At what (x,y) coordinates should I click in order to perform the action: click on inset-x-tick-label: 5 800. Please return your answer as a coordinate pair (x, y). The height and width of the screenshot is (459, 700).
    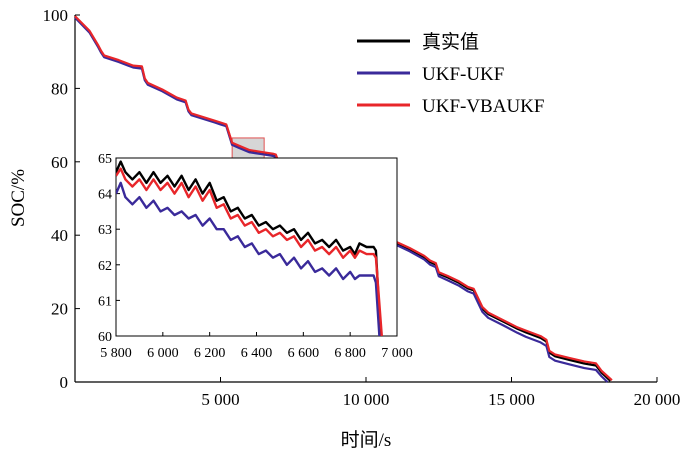
    Looking at the image, I should click on (116, 353).